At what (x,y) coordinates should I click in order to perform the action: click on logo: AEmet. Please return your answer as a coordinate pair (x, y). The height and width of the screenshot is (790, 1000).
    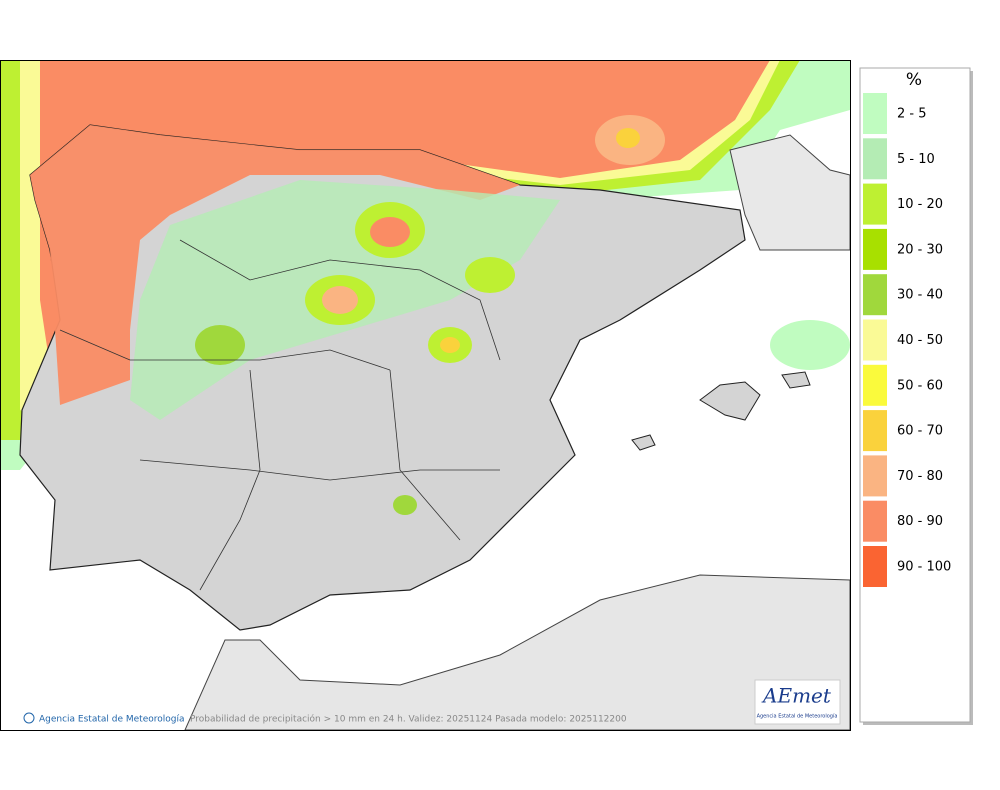
    Looking at the image, I should click on (796, 696).